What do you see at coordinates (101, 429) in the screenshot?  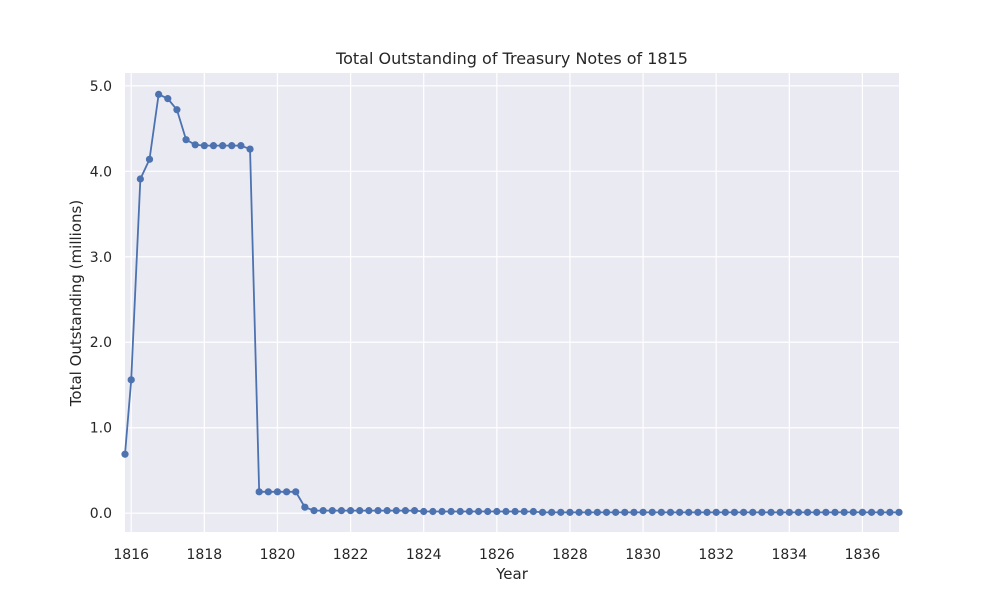 I see `y-tick-label: 1.0` at bounding box center [101, 429].